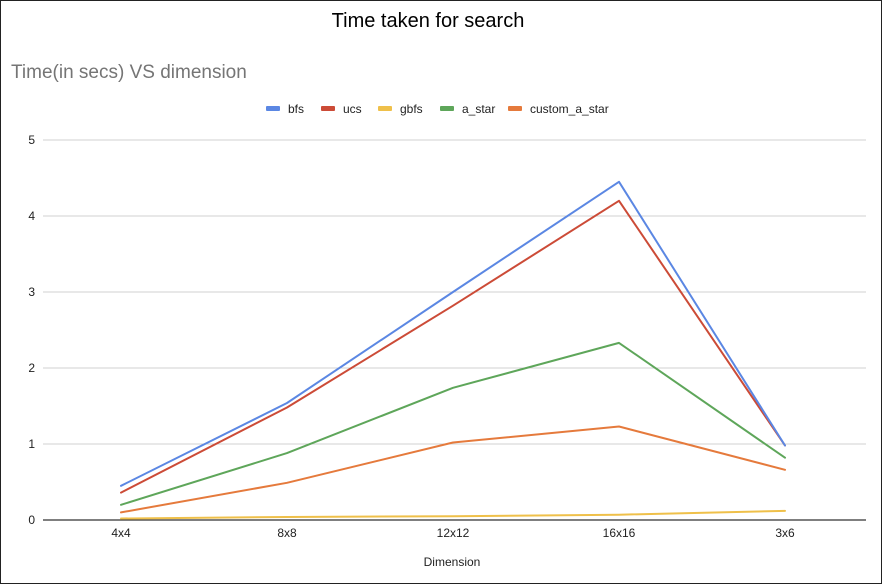 This screenshot has height=584, width=882. What do you see at coordinates (121, 533) in the screenshot?
I see `x-tick-label: 4x4` at bounding box center [121, 533].